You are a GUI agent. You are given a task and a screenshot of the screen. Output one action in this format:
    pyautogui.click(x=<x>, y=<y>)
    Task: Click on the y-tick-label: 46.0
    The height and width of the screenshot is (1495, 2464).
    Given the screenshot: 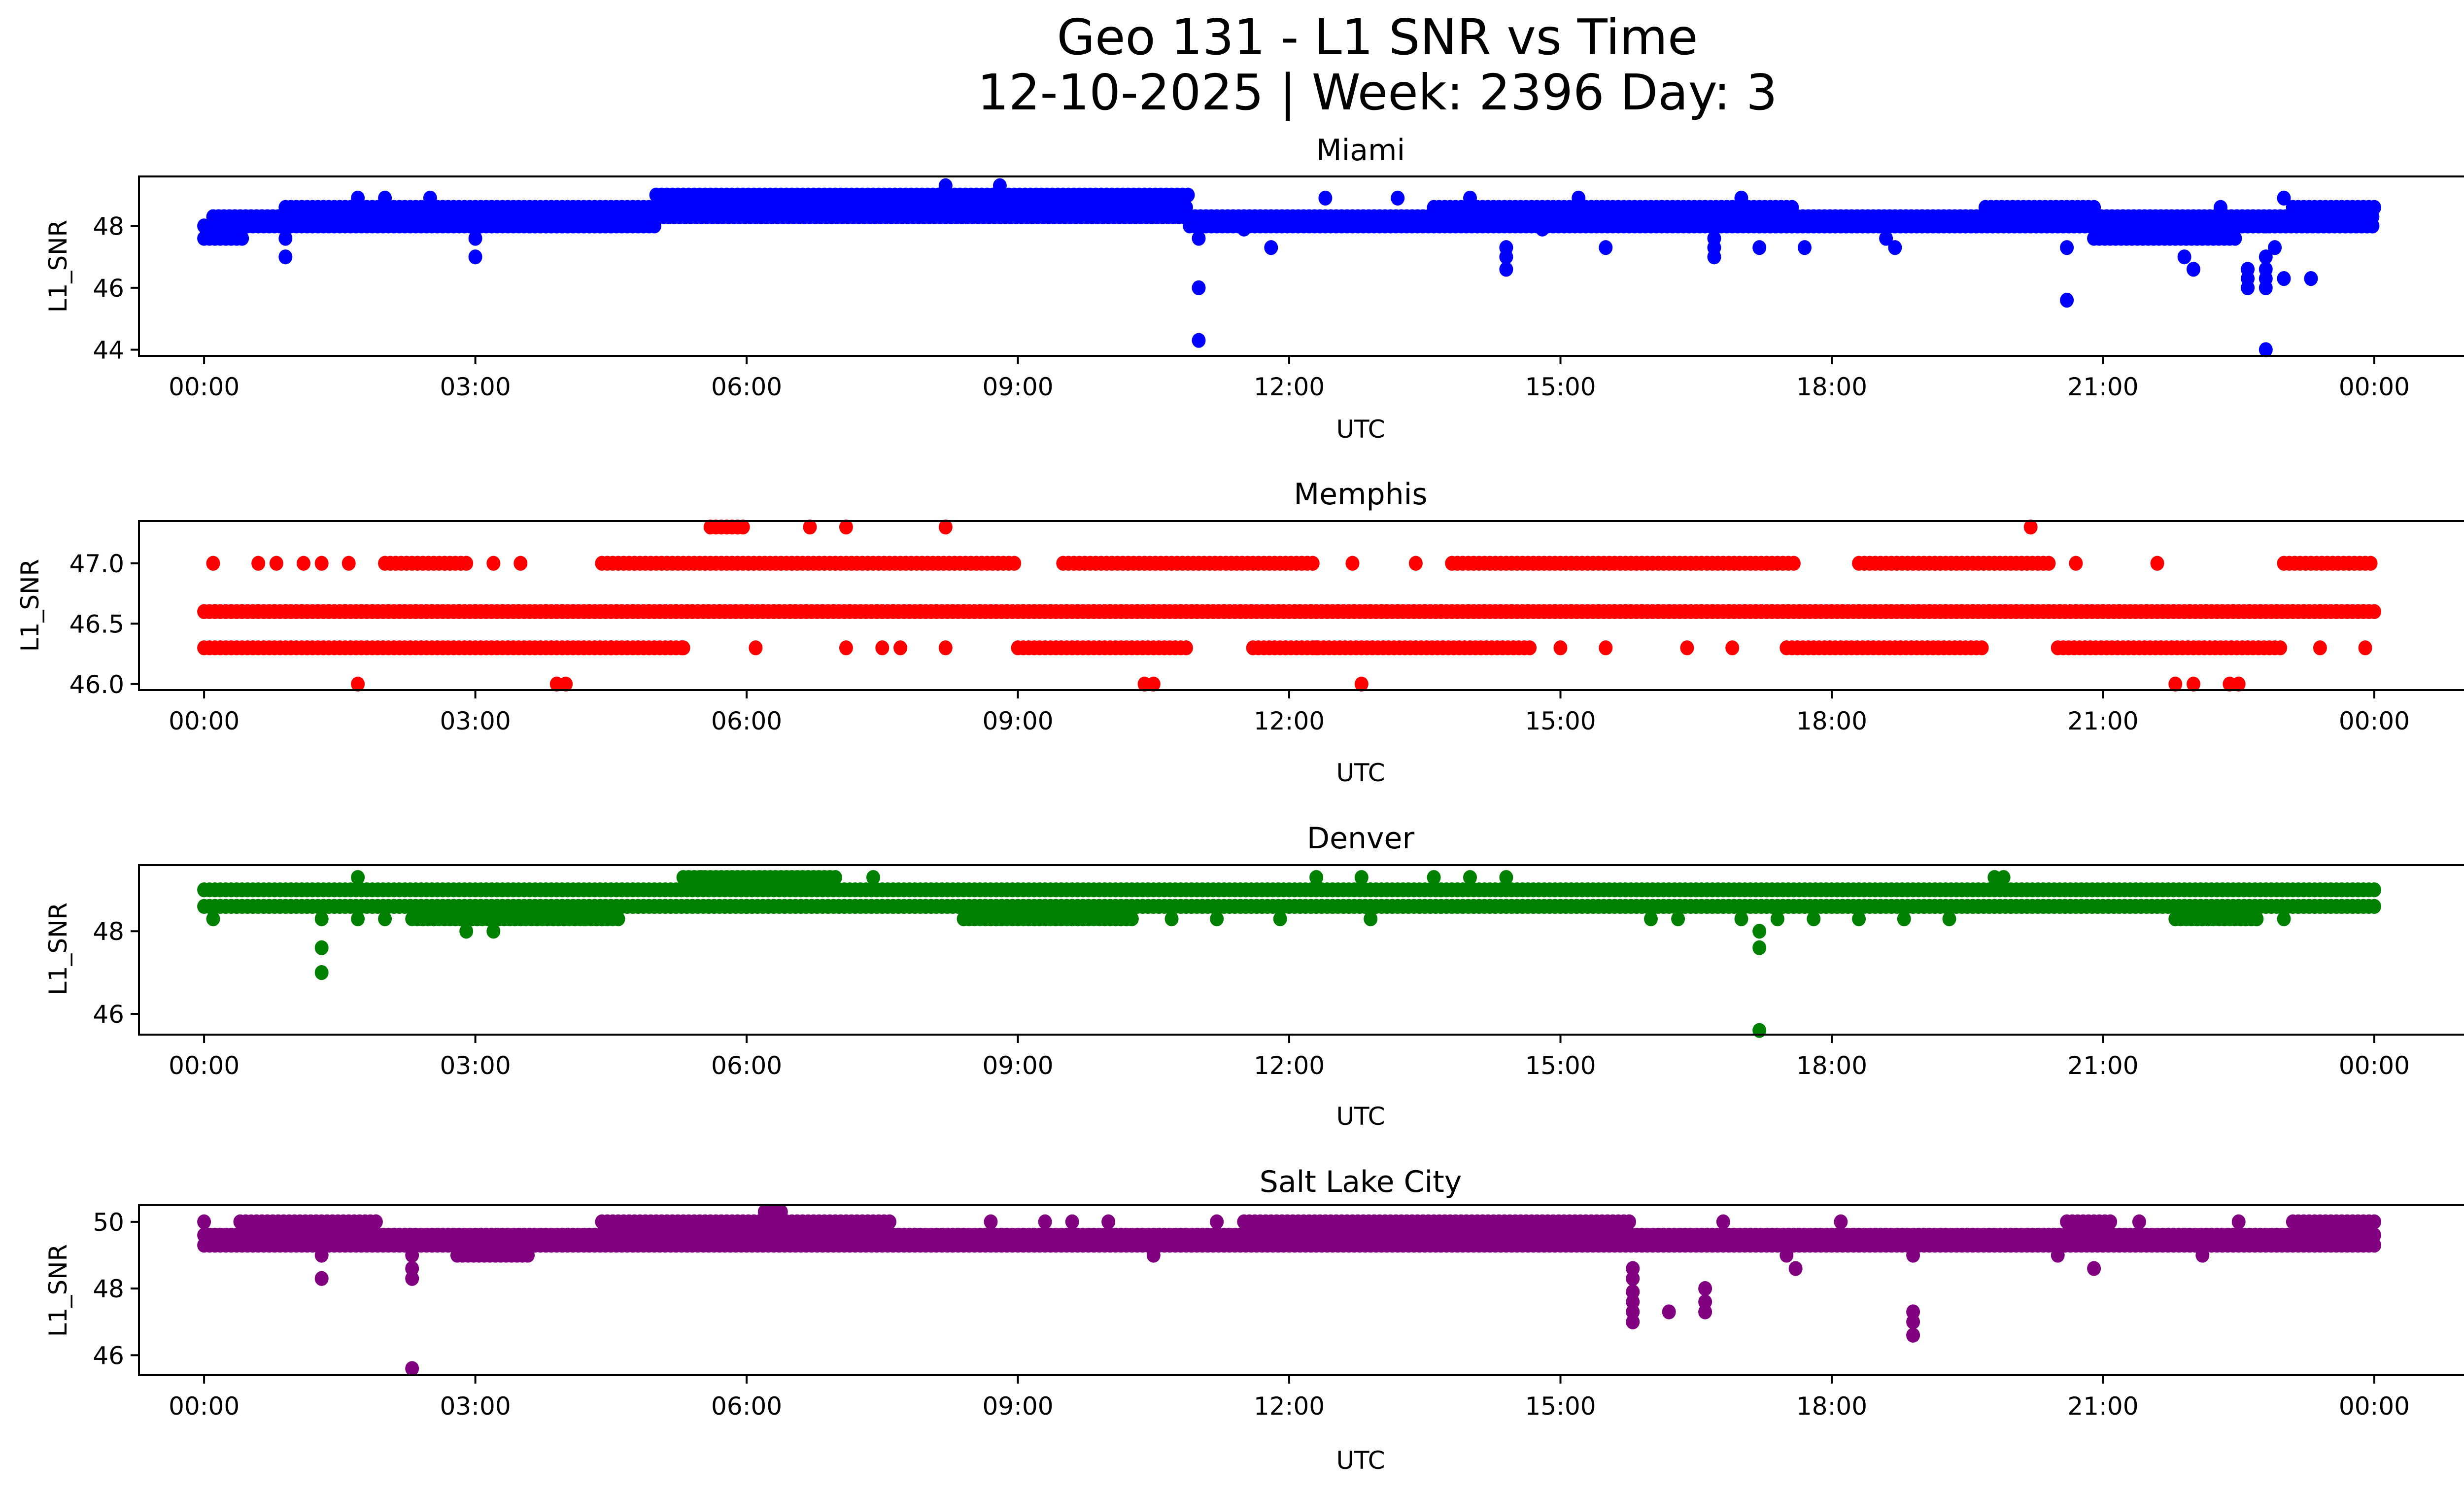 What is the action you would take?
    pyautogui.click(x=96, y=684)
    